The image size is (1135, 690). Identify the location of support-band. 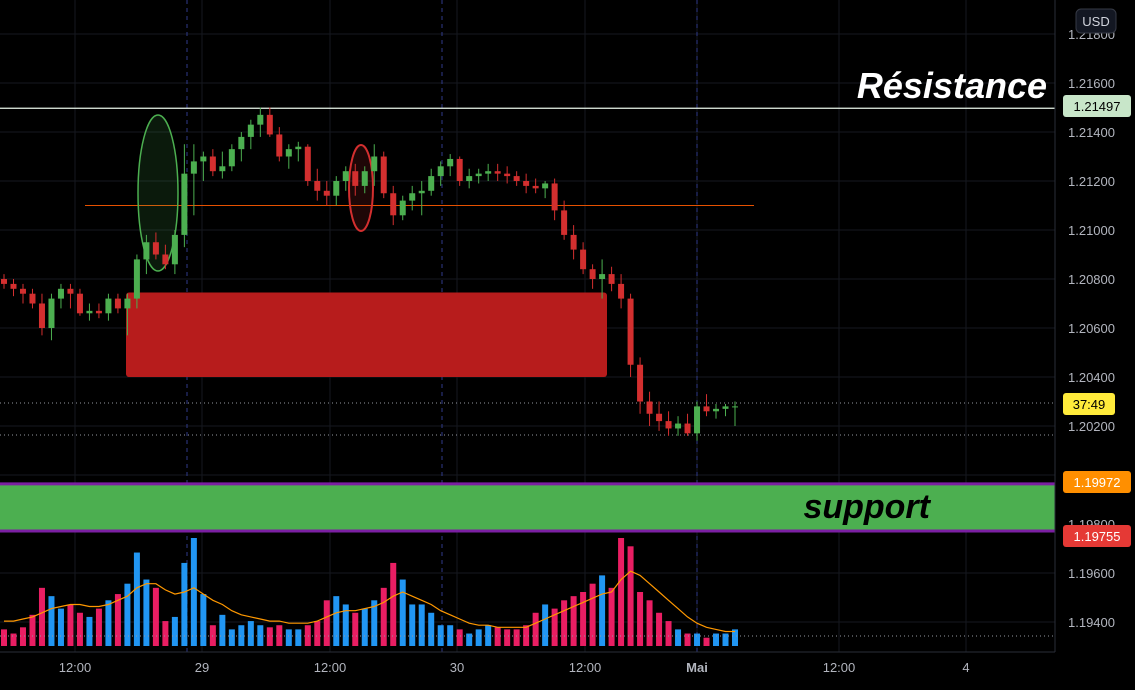
(527, 507).